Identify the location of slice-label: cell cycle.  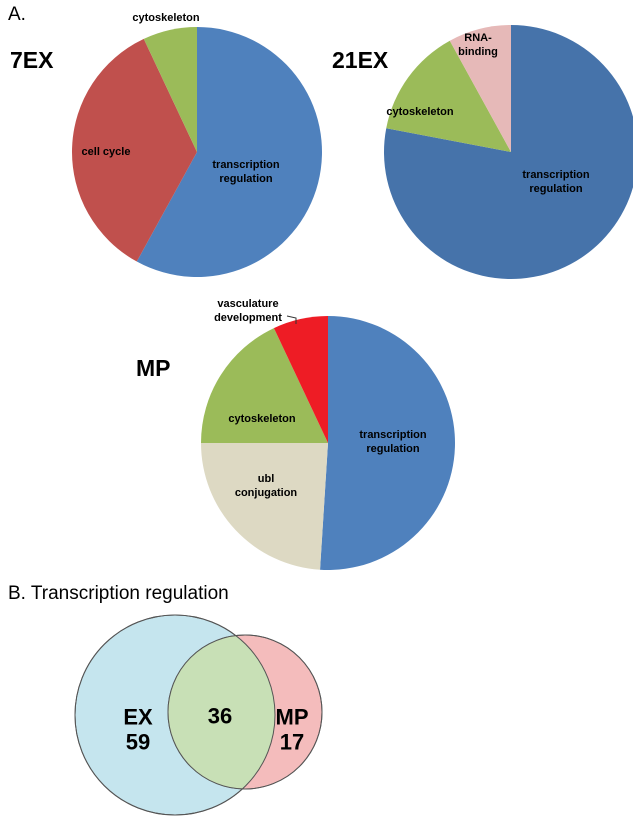
(106, 152).